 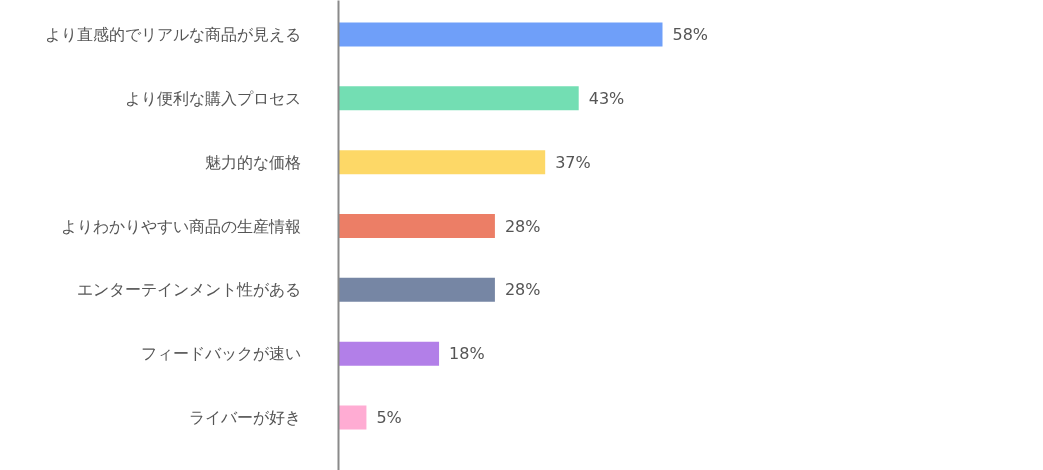 What do you see at coordinates (252, 162) in the screenshot?
I see `y-tick-label: 魅力的な価格` at bounding box center [252, 162].